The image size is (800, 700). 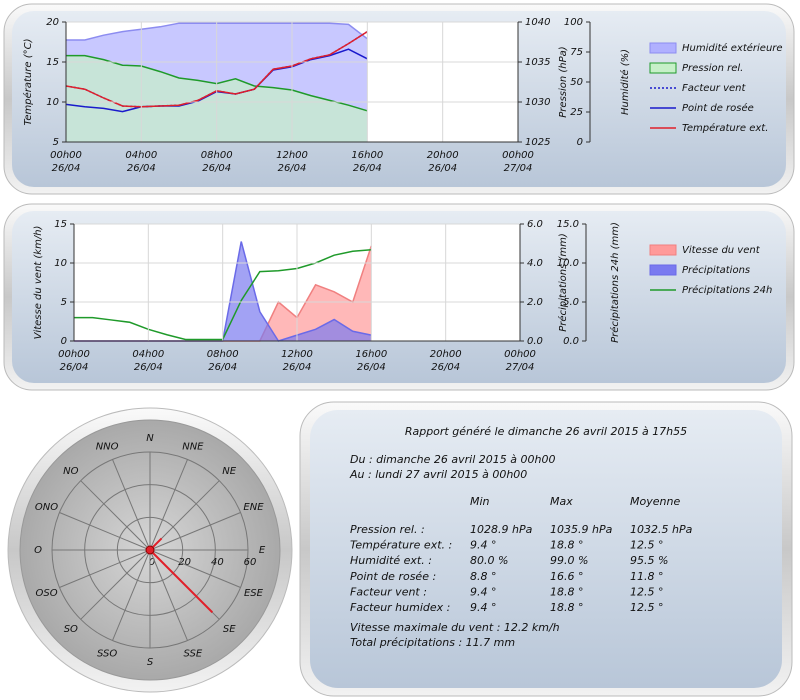 What do you see at coordinates (141, 155) in the screenshot?
I see `x-tick-label: 04h00` at bounding box center [141, 155].